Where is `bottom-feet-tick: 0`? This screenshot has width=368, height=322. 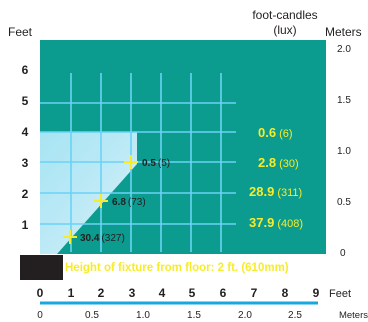
bottom-feet-tick: 0 is located at coordinates (40, 293).